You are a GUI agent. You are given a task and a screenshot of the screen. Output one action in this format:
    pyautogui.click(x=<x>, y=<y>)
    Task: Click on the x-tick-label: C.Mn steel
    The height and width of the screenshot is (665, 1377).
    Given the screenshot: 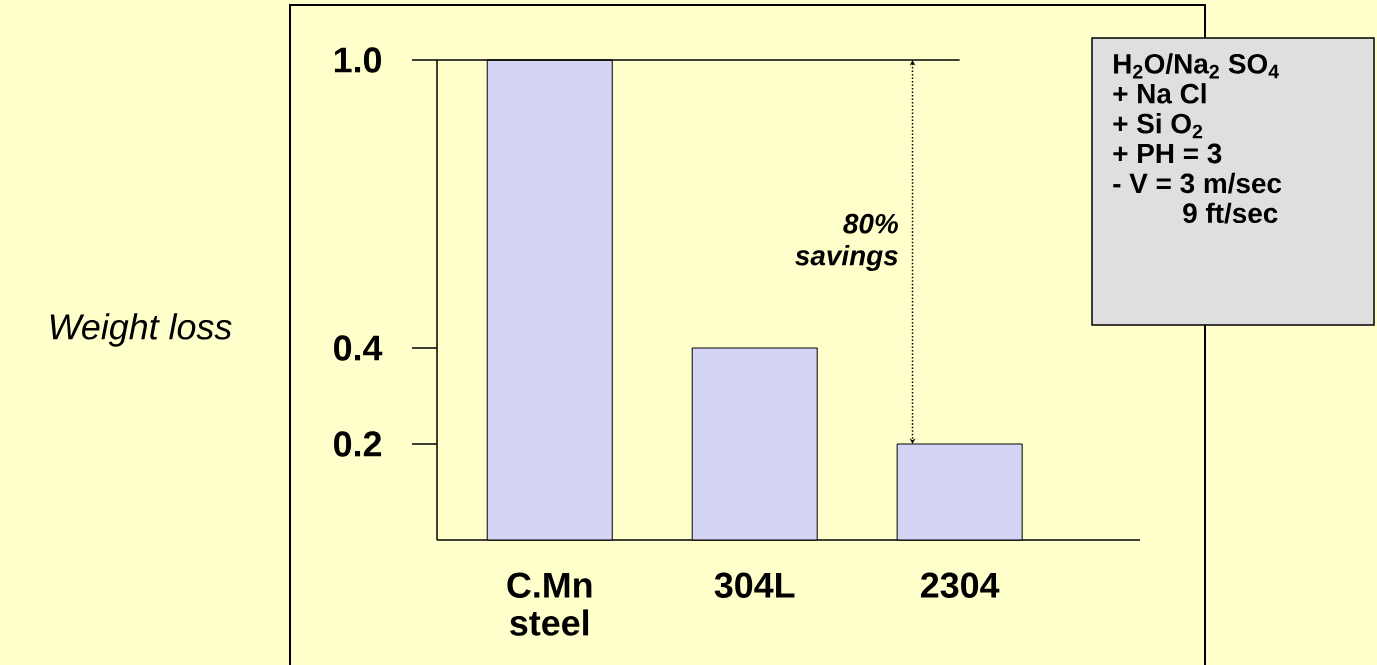 What is the action you would take?
    pyautogui.click(x=549, y=604)
    